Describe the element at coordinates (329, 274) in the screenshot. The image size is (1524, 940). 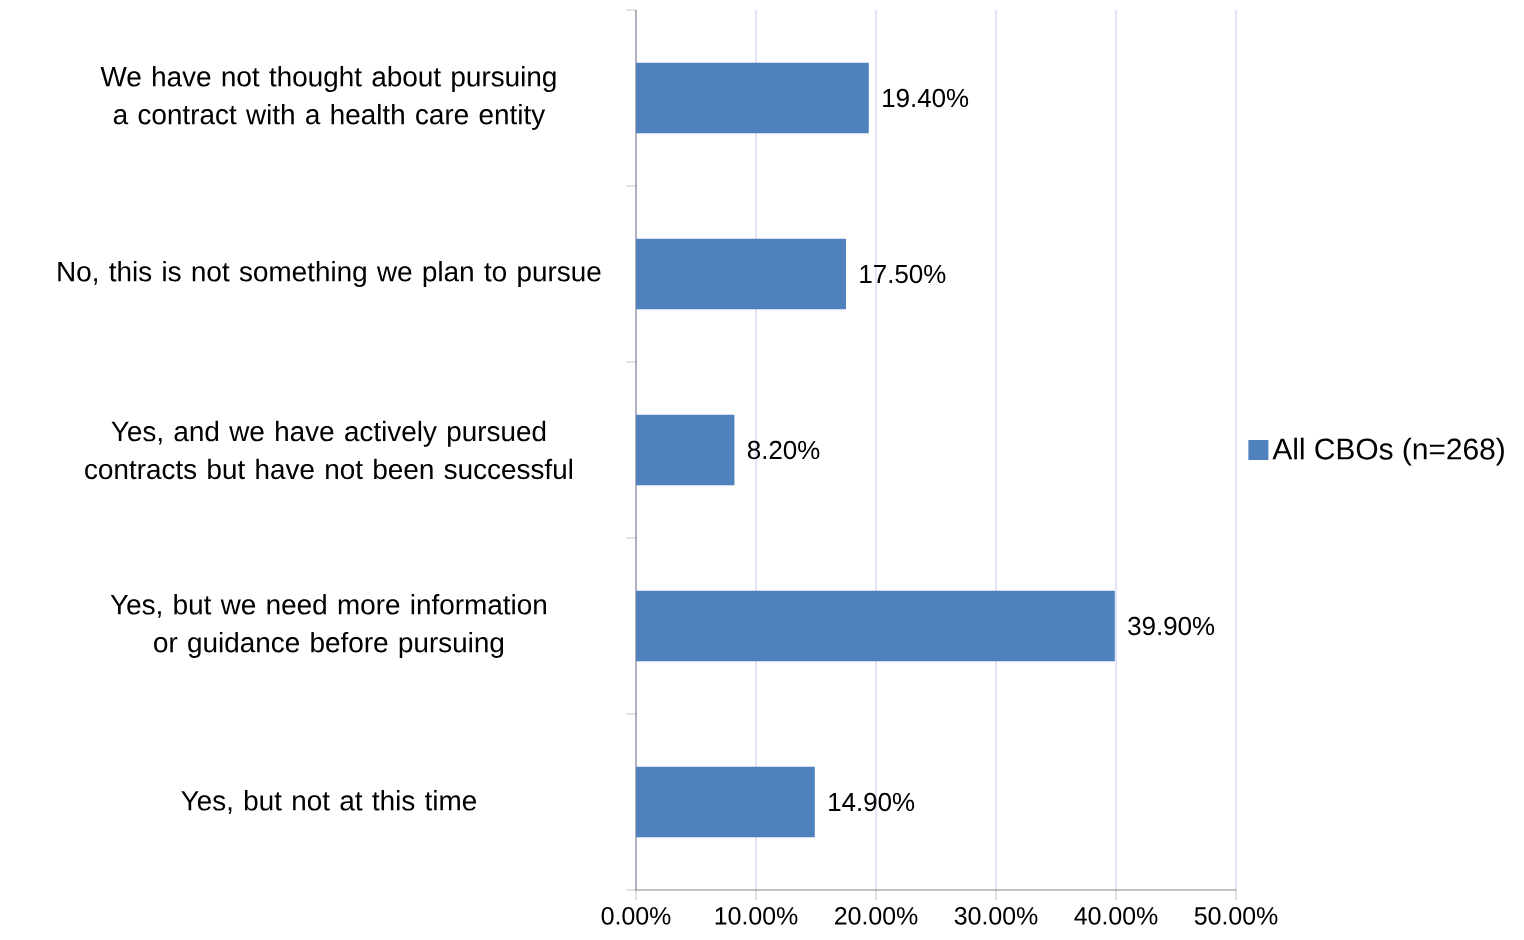
I see `y-tick-label: No, this is not something we plan to pursue` at that location.